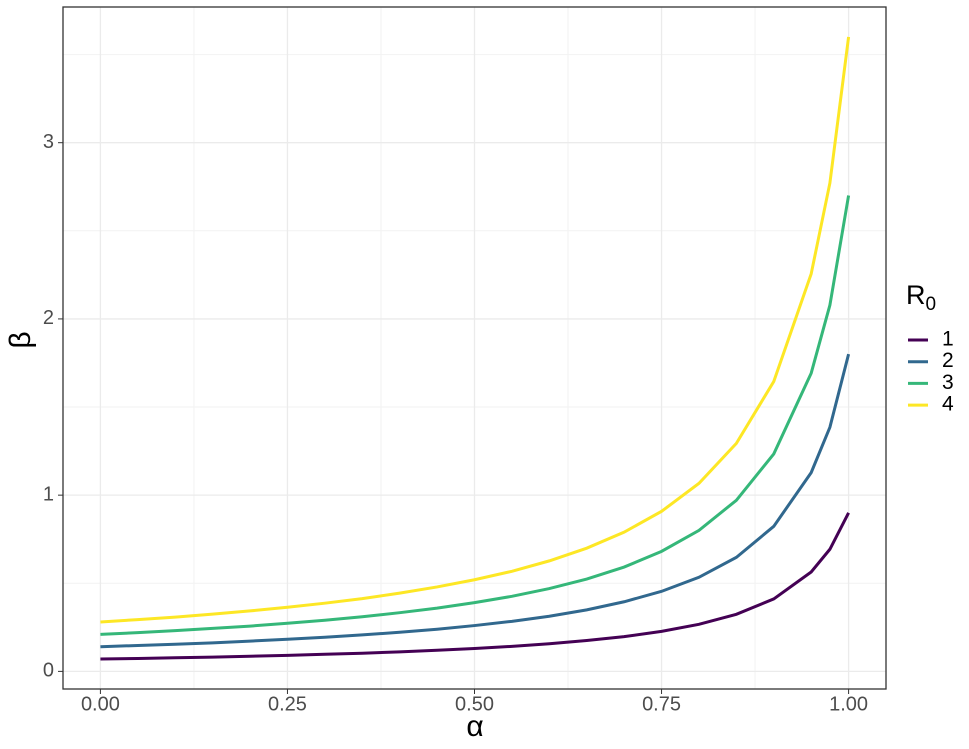 This screenshot has width=969, height=749. I want to click on legend-title-main: R, so click(916, 295).